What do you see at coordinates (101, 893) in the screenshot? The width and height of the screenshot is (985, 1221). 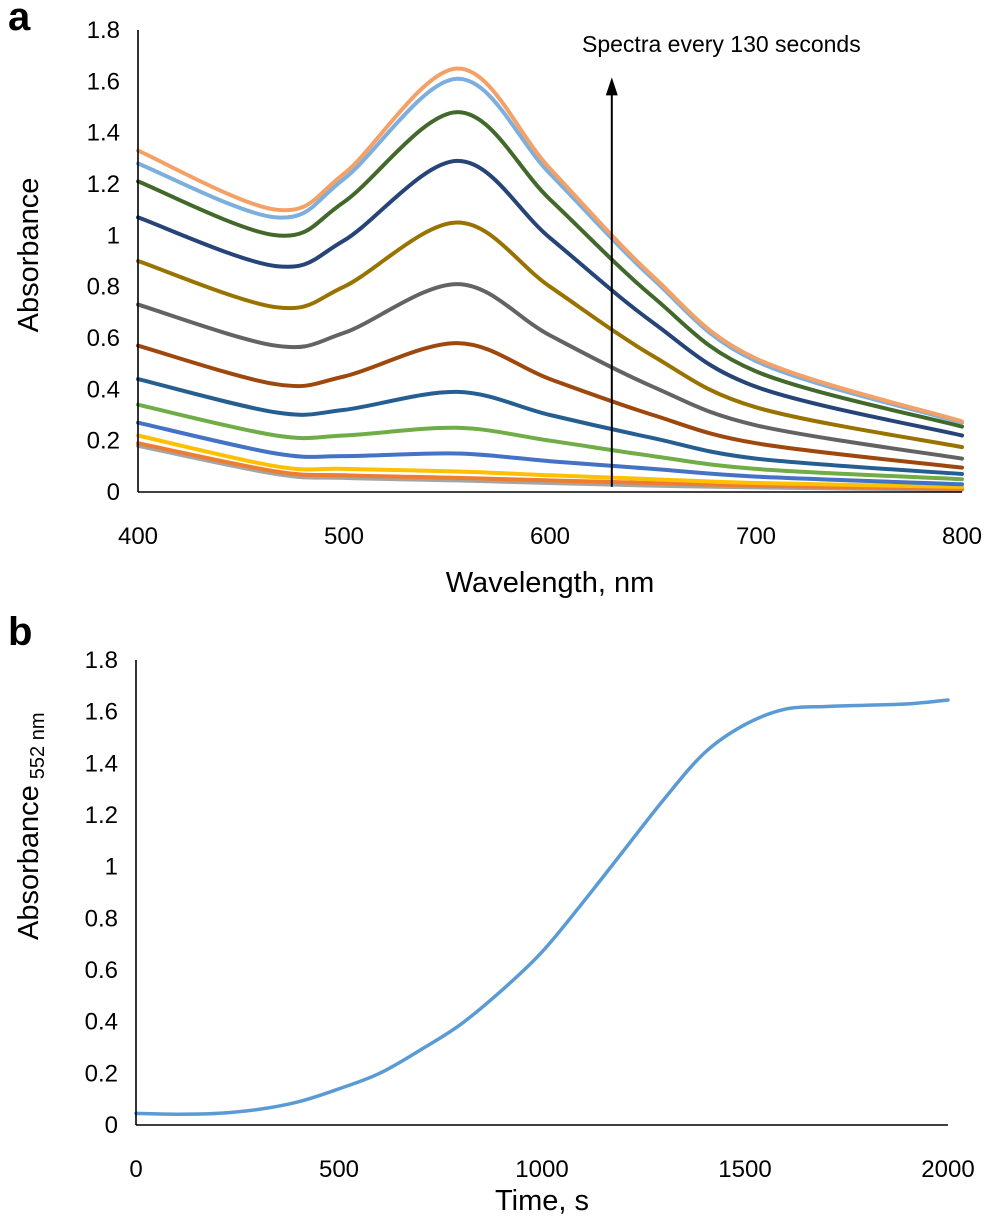 I see `panel-b-y-tick-labels: 0 0.2 0.4 0.6 0.8 1 1.2 1.4 1.6 1.8` at bounding box center [101, 893].